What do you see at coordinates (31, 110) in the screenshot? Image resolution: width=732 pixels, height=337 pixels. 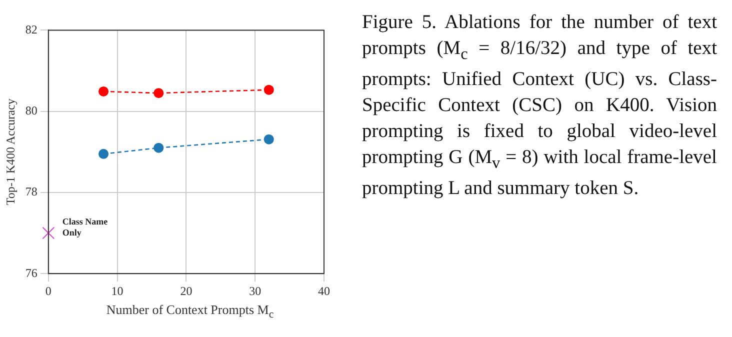 I see `y-tick-label: 80` at bounding box center [31, 110].